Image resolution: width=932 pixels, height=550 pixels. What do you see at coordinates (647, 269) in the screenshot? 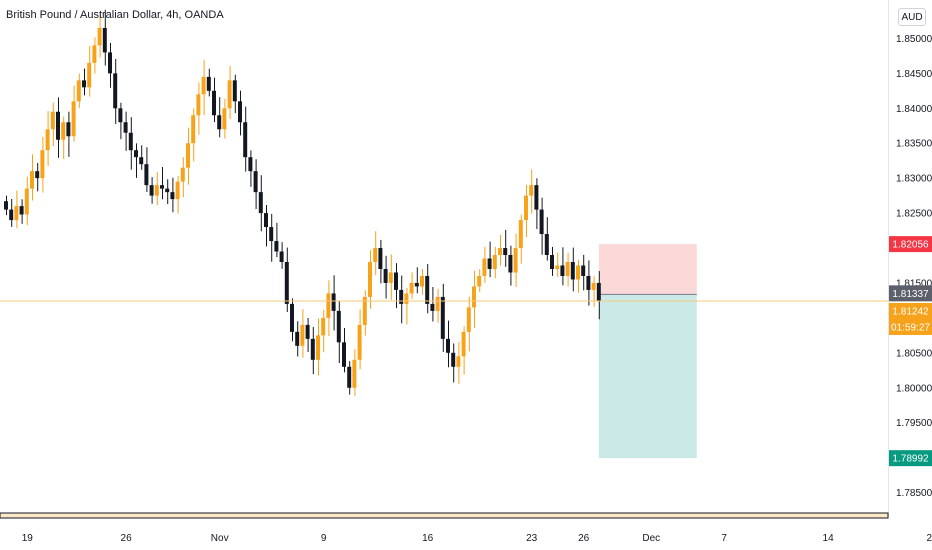
I see `stop-loss-zone` at bounding box center [647, 269].